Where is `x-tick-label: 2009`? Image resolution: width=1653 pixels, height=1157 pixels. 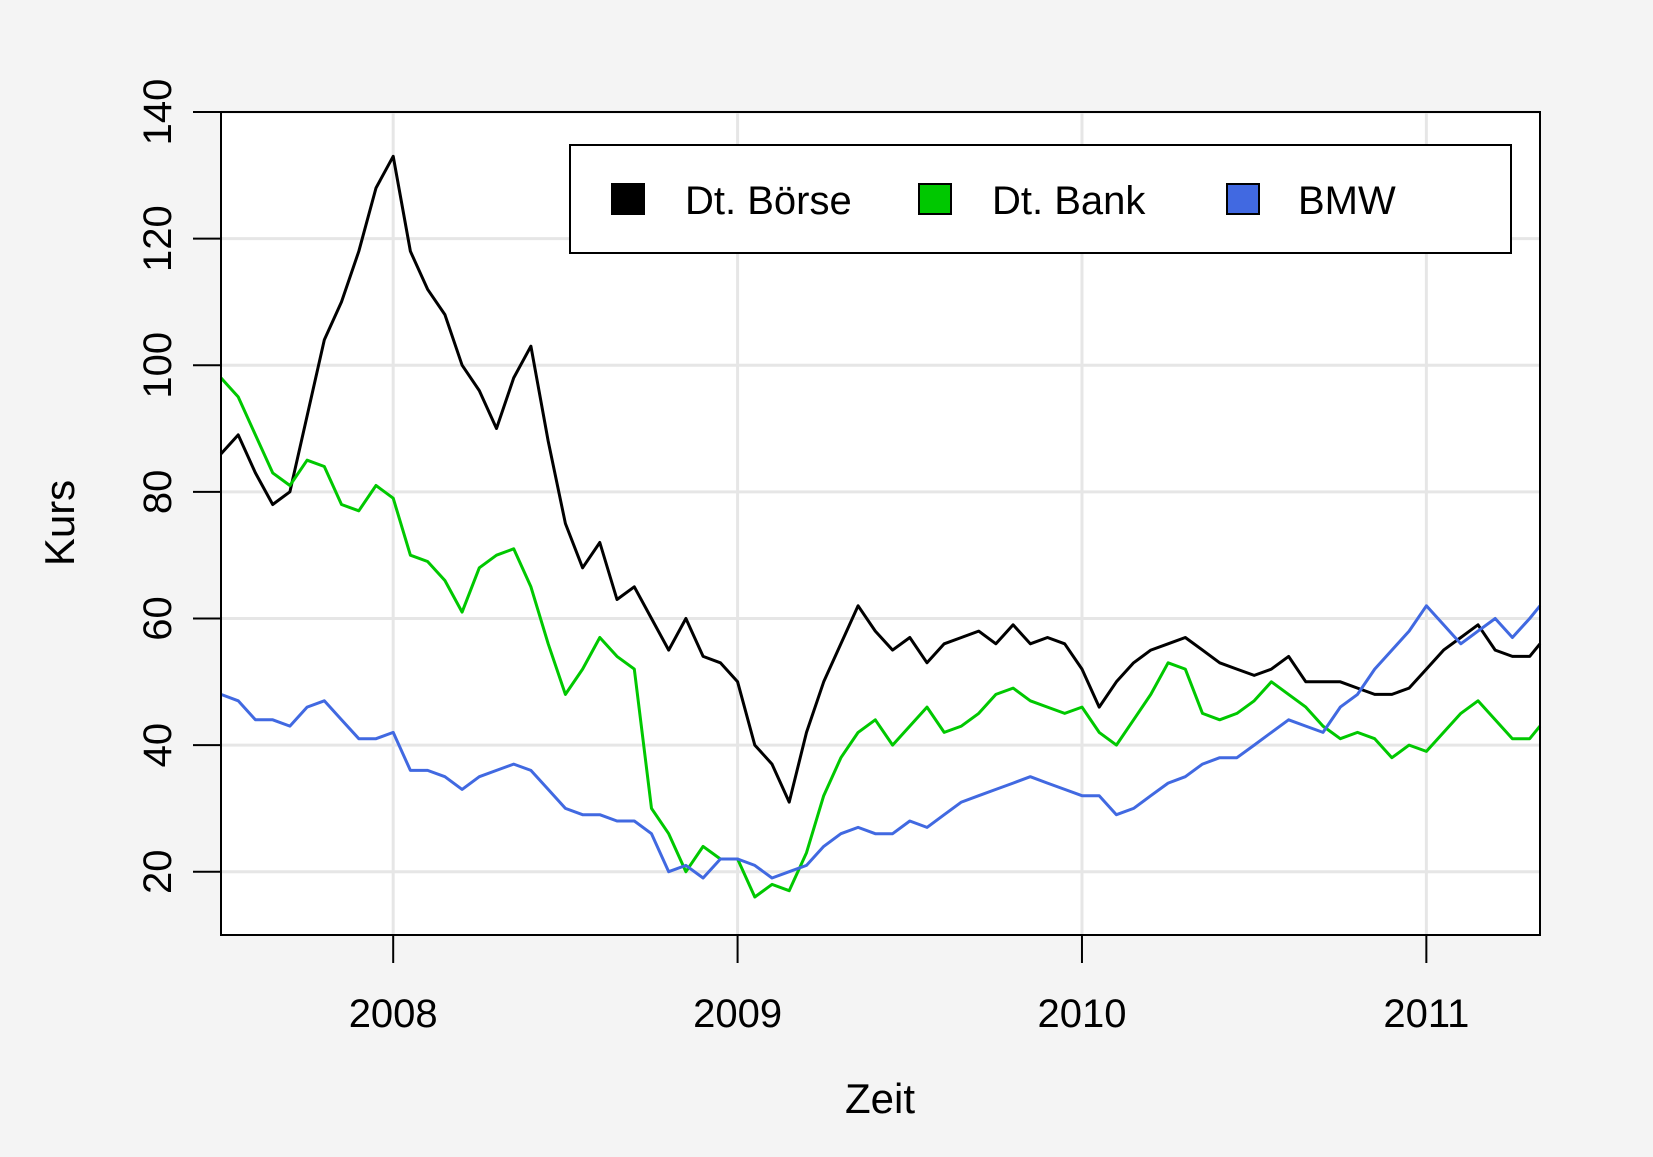
x-tick-label: 2009 is located at coordinates (737, 1014).